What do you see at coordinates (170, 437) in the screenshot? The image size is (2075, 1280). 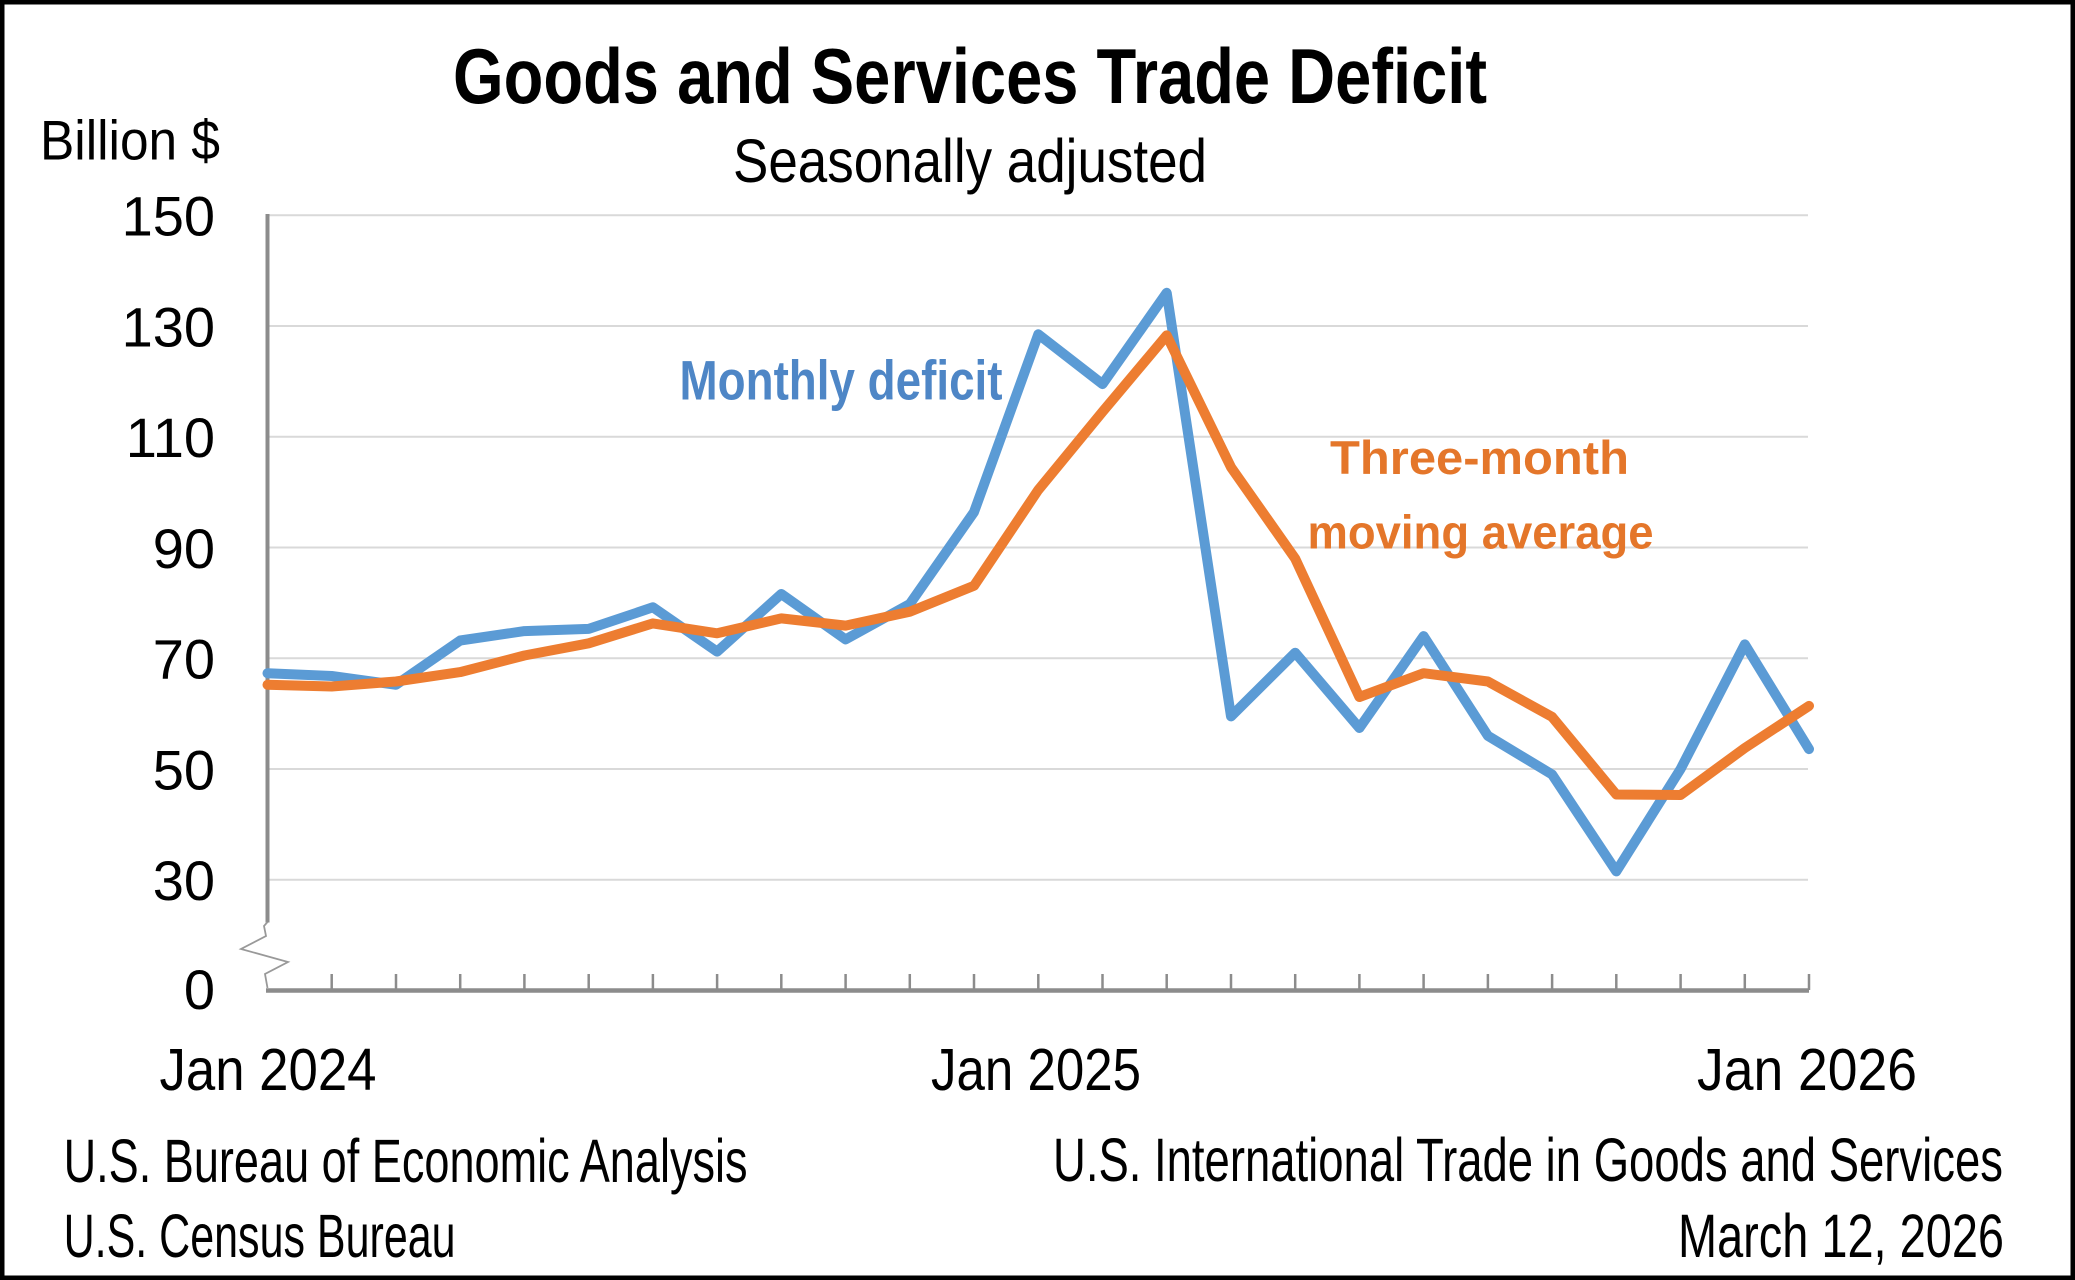 I see `svg-text: 110` at bounding box center [170, 437].